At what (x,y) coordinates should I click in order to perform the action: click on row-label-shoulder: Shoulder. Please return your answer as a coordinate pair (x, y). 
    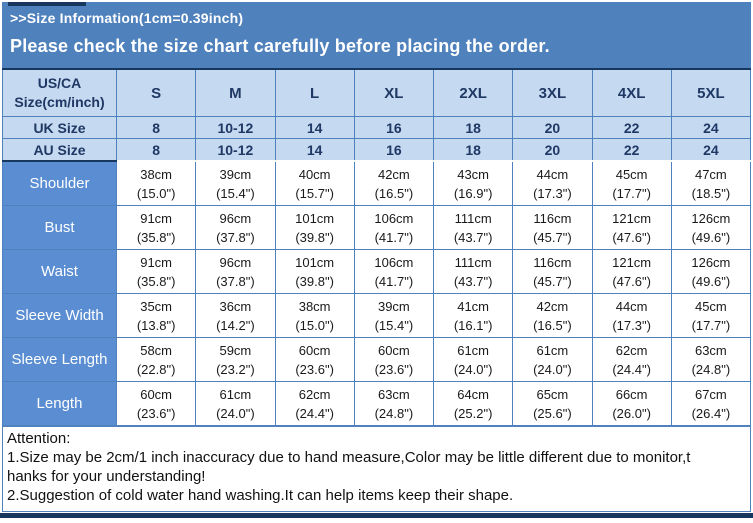
    Looking at the image, I should click on (59, 183).